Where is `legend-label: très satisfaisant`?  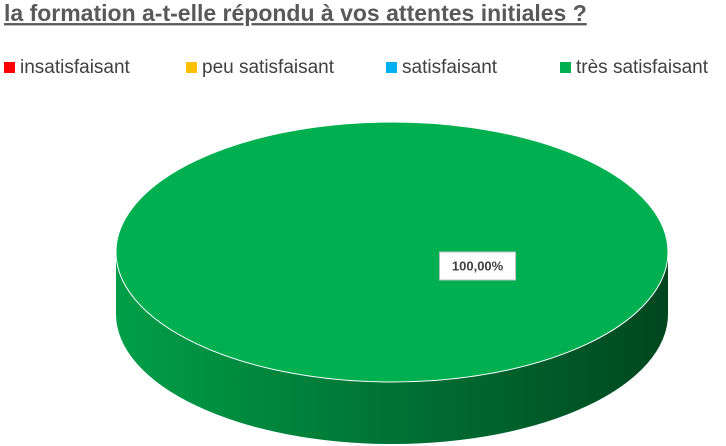 legend-label: très satisfaisant is located at coordinates (642, 67).